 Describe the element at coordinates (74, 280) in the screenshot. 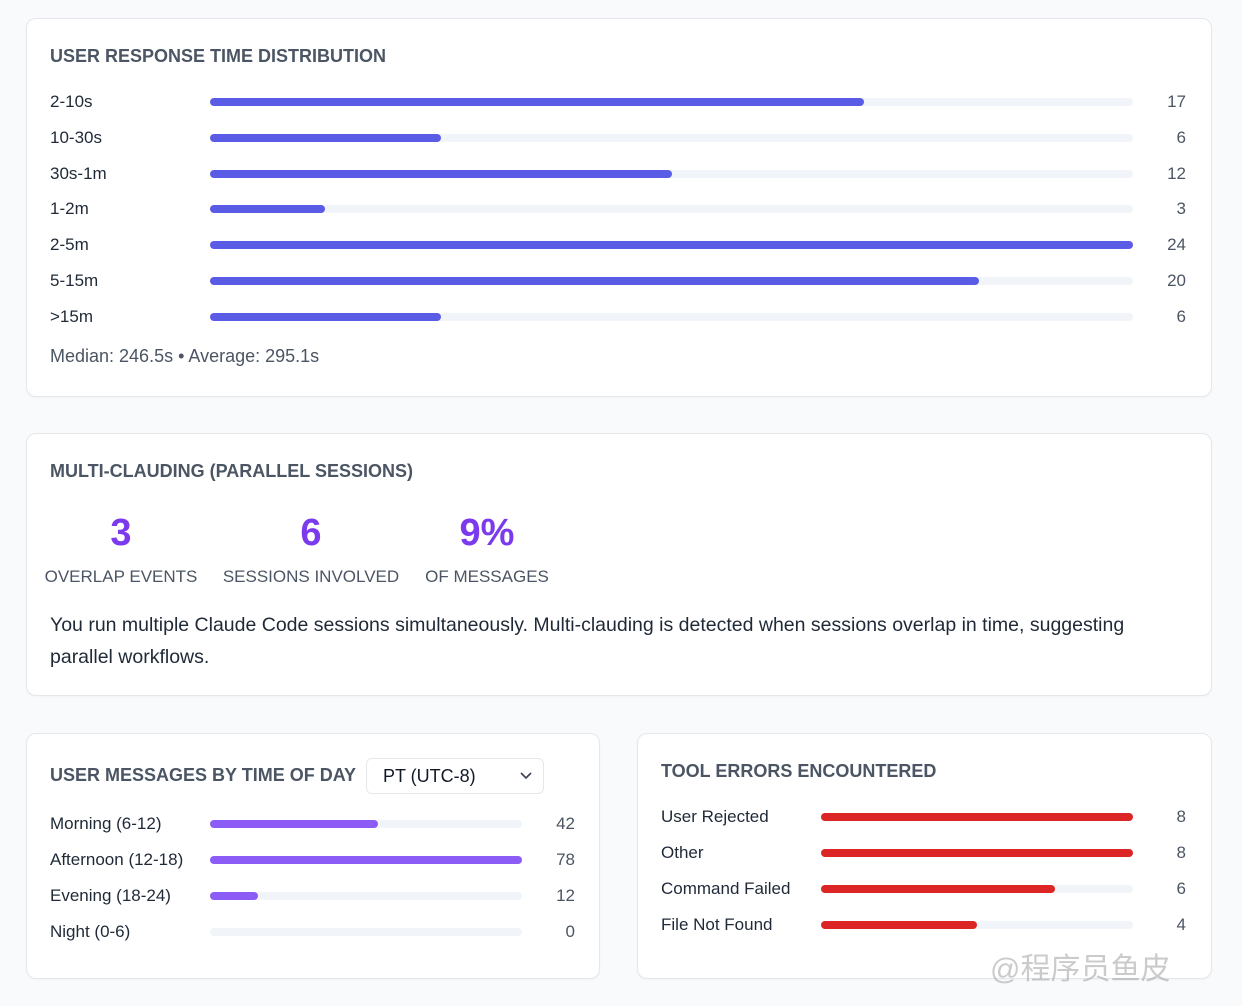

I see `row-label: 5-15m` at that location.